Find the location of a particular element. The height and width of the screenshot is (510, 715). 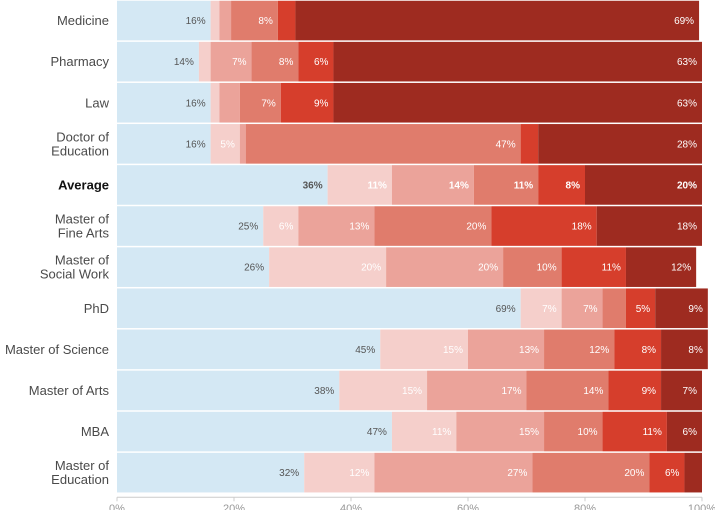

data-label: 25% is located at coordinates (248, 227).